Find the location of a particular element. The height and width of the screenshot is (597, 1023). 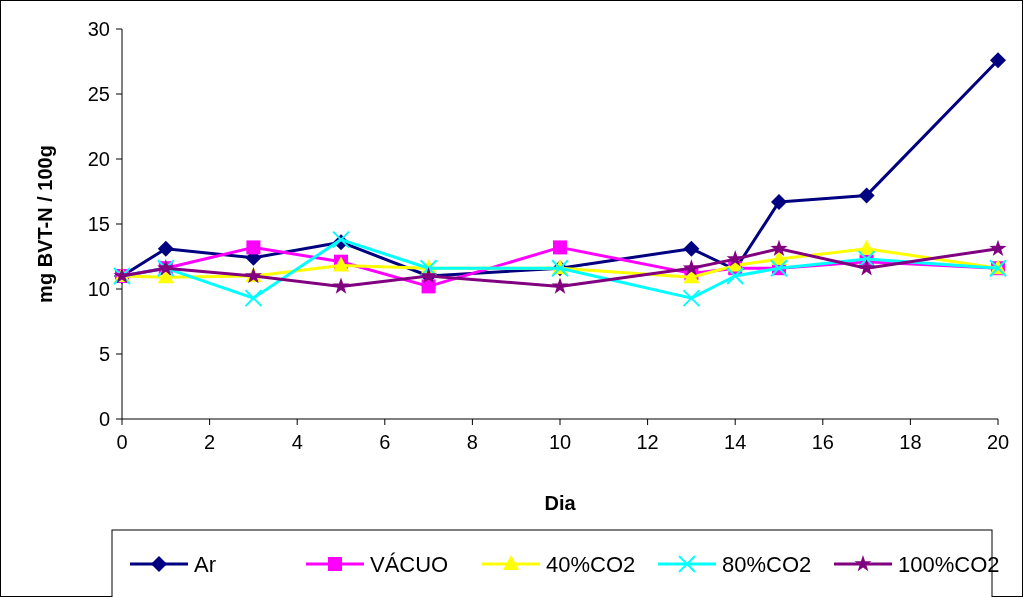

x-tick-label: 6 is located at coordinates (385, 442).